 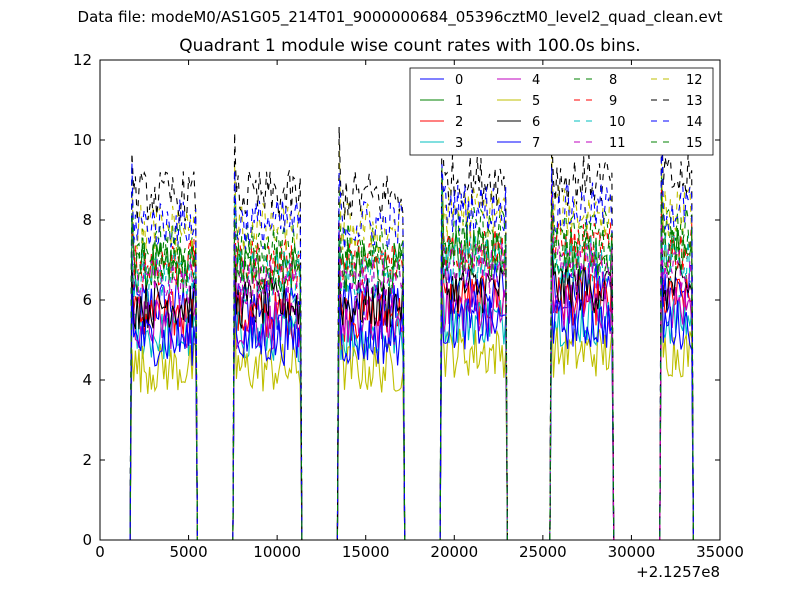 I want to click on y-tick-label: 6, so click(x=87, y=300).